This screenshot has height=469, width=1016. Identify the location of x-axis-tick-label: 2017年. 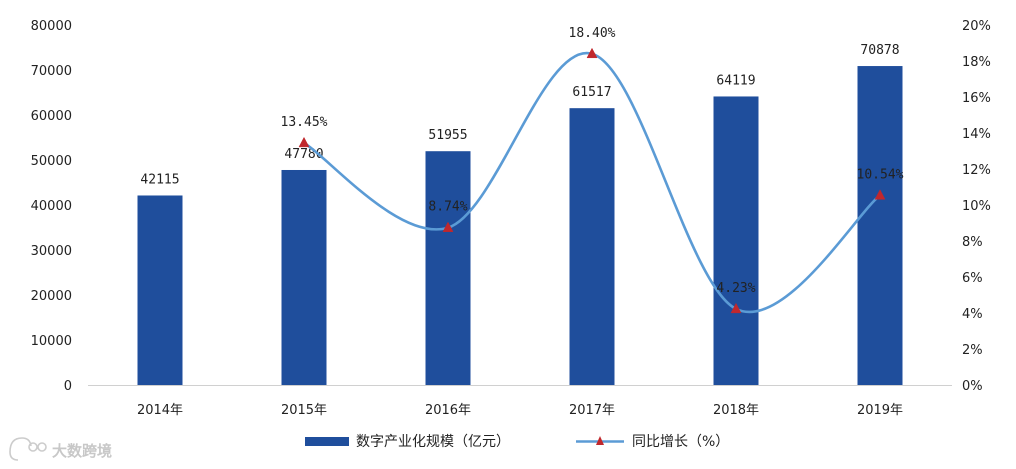
(592, 410).